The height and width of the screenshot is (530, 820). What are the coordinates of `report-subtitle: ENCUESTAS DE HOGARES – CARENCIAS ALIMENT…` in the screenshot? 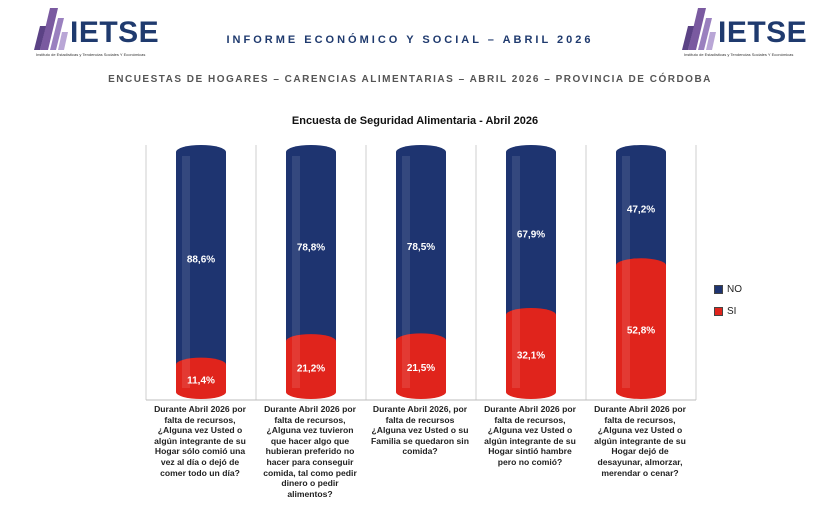 It's located at (410, 79).